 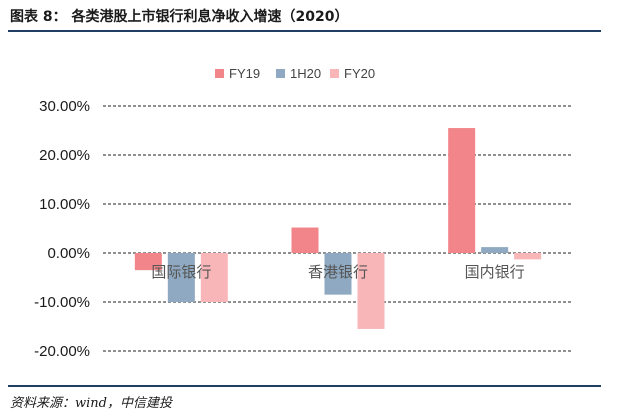 What do you see at coordinates (64, 204) in the screenshot?
I see `y-tick-label: 10.00%` at bounding box center [64, 204].